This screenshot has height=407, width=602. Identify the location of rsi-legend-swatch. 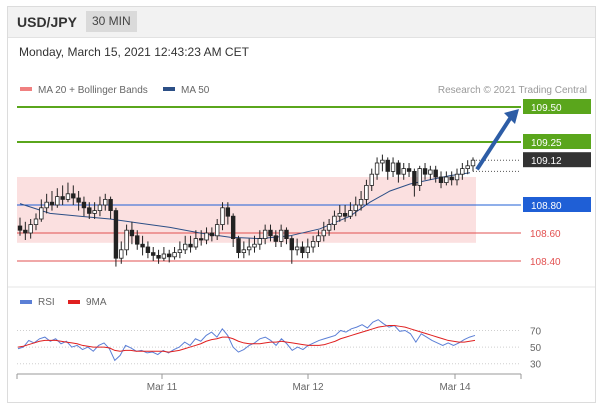
(26, 302).